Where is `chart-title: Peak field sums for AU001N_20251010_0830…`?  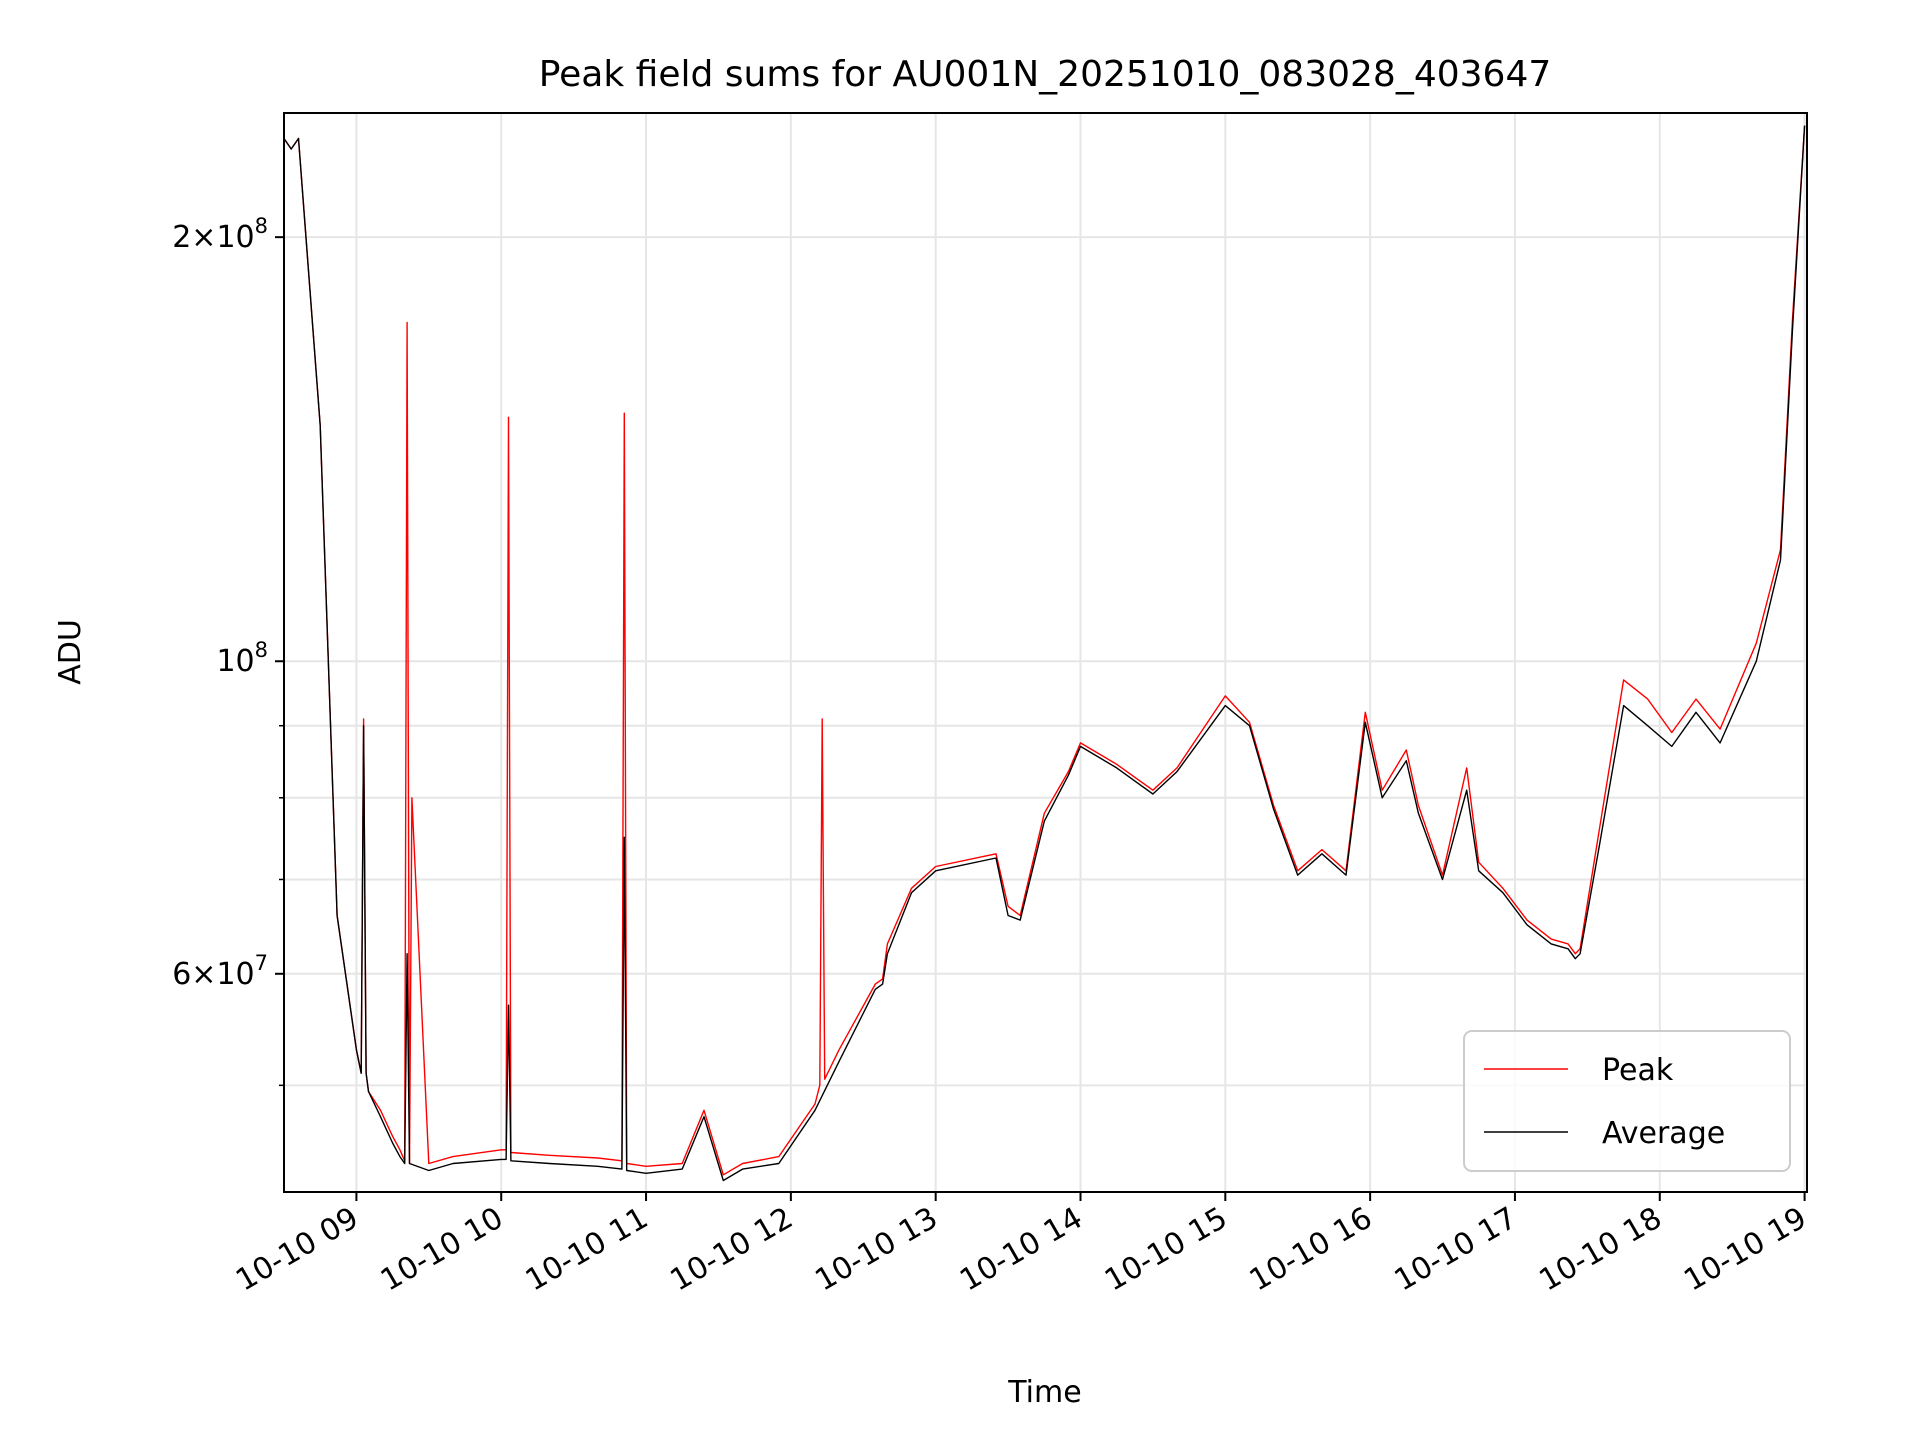 chart-title: Peak field sums for AU001N_20251010_0830… is located at coordinates (1045, 74).